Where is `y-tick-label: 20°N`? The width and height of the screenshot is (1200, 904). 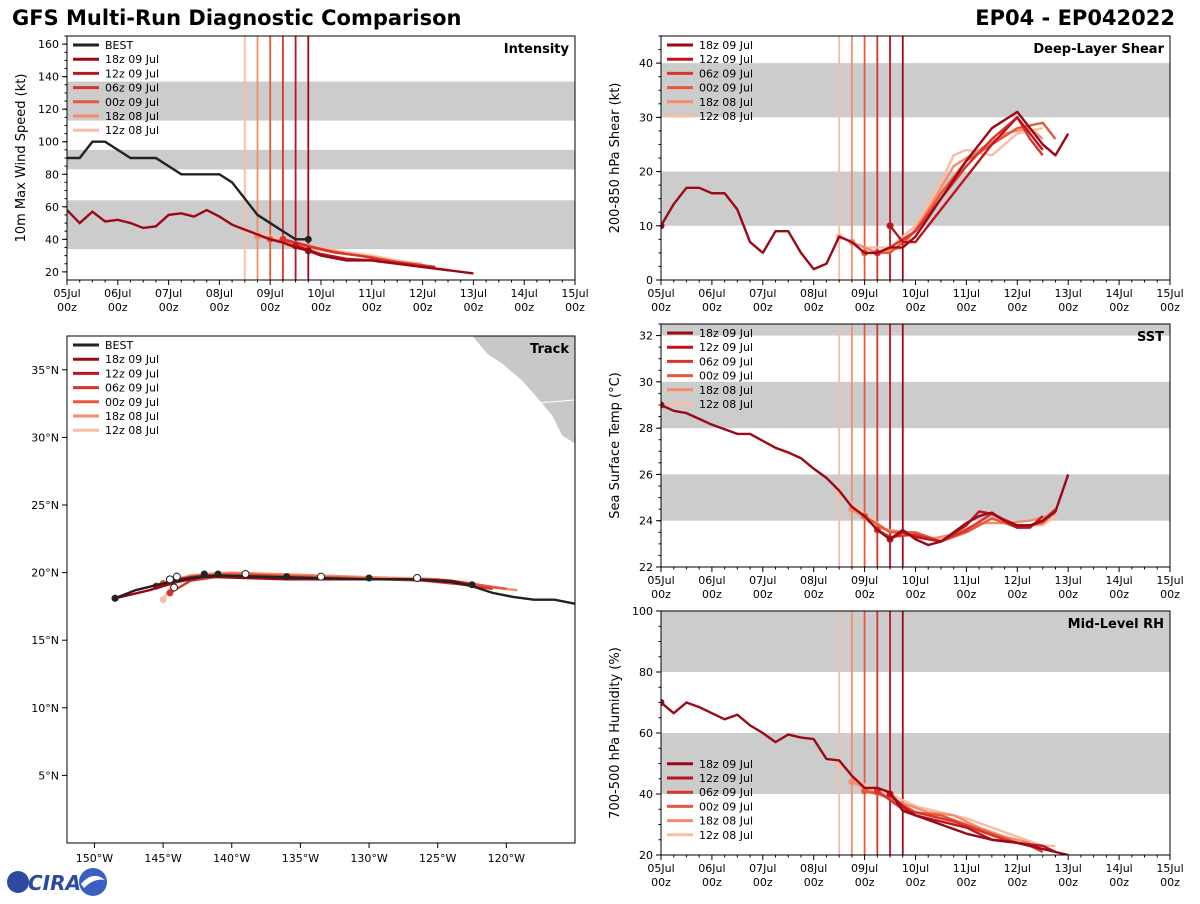
y-tick-label: 20°N is located at coordinates (45, 573).